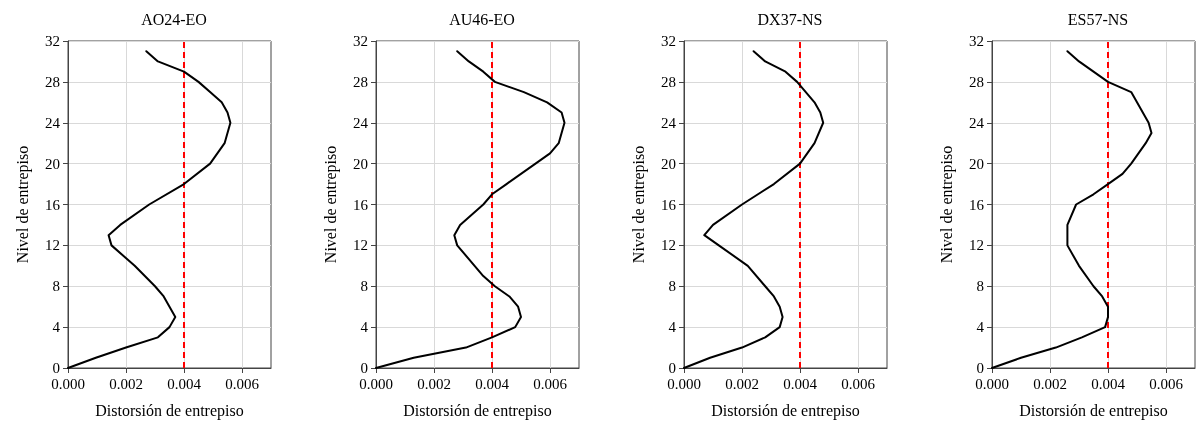  Describe the element at coordinates (174, 19) in the screenshot. I see `chart-title: AO24-EO` at that location.